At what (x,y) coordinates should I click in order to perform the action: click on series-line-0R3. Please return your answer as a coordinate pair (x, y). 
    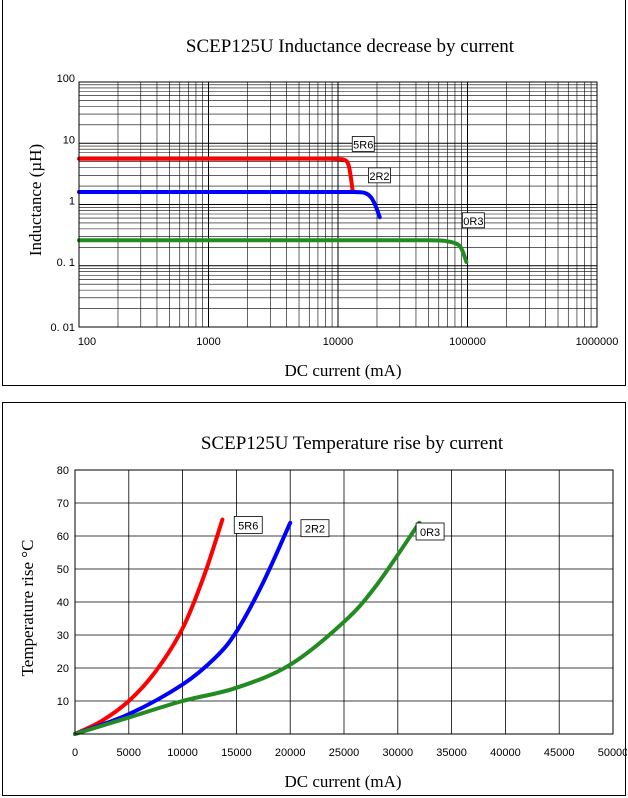
    Looking at the image, I should click on (273, 251).